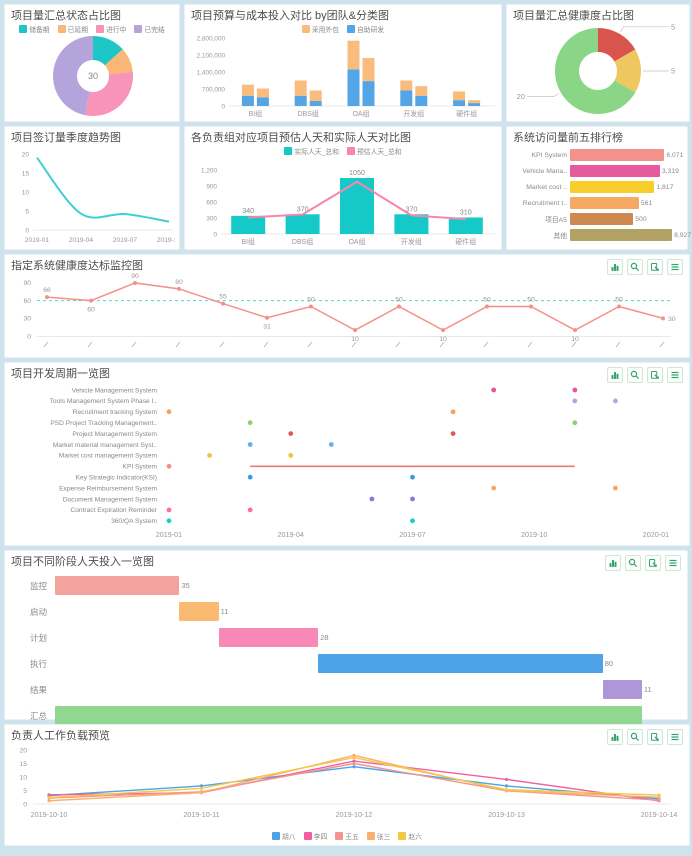 Image resolution: width=692 pixels, height=856 pixels. What do you see at coordinates (374, 151) in the screenshot?
I see `legend-item: 预估人天_总和` at bounding box center [374, 151].